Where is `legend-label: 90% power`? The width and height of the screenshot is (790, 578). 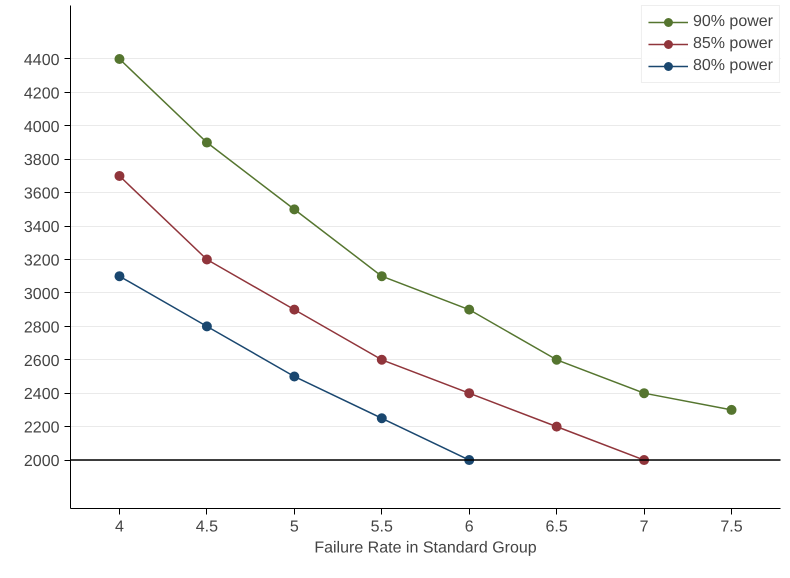
legend-label: 90% power is located at coordinates (732, 22).